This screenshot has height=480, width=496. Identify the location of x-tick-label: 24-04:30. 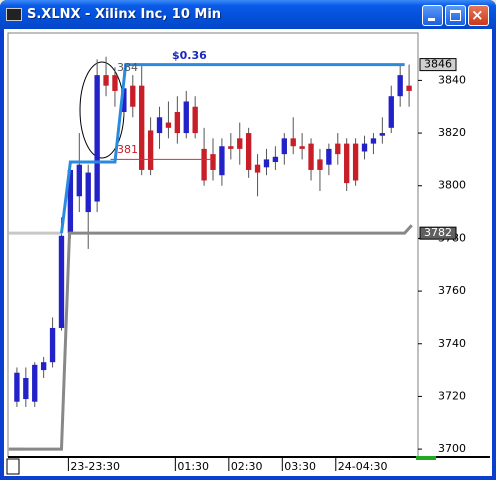
(363, 466).